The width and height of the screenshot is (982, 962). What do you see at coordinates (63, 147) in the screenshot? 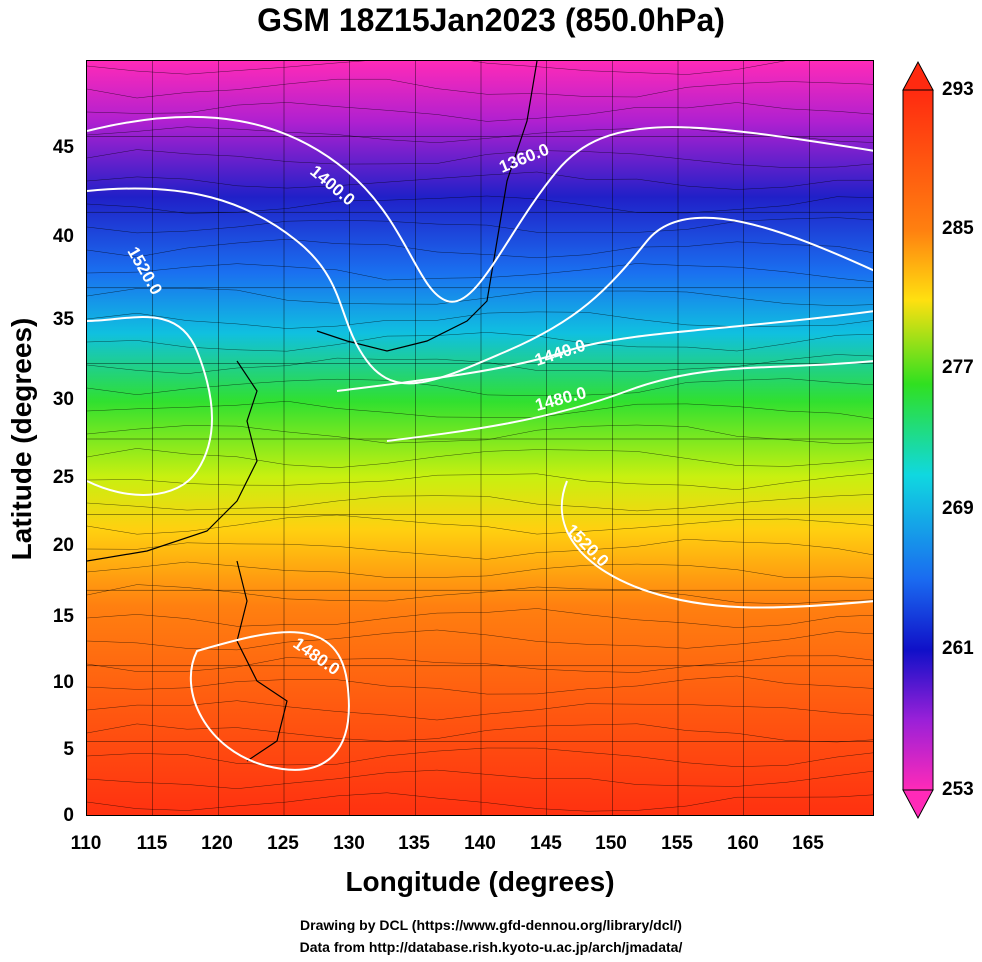
I see `y-tick-label: 45` at bounding box center [63, 147].